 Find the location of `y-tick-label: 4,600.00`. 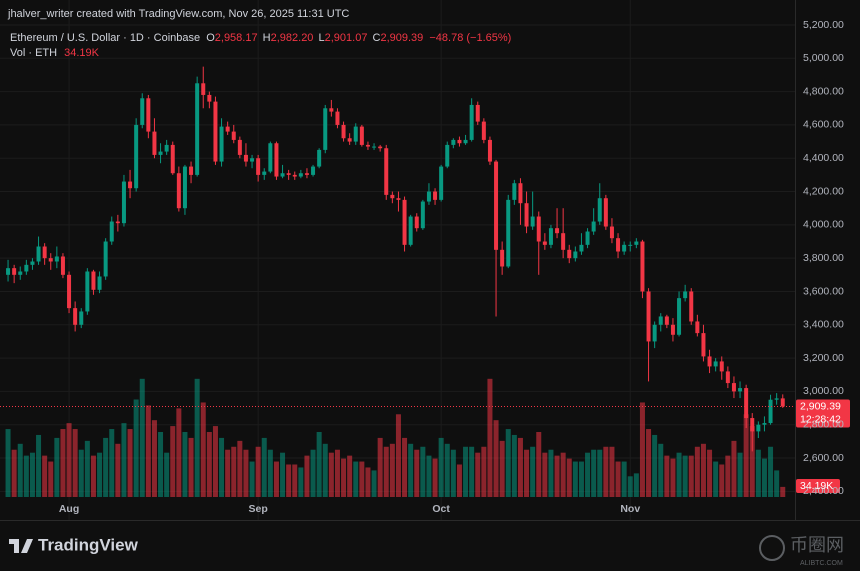

y-tick-label: 4,600.00 is located at coordinates (823, 125).